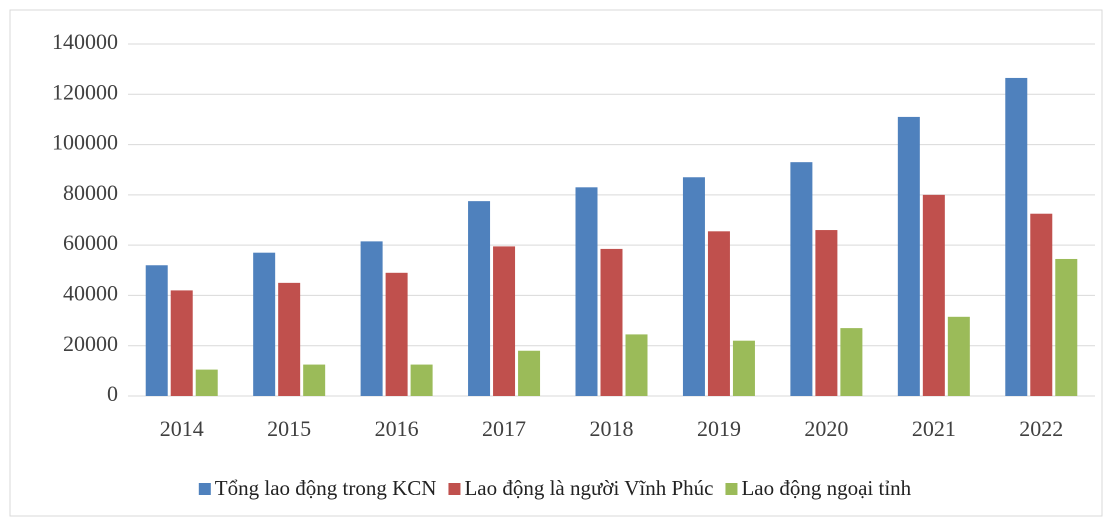 The height and width of the screenshot is (517, 1107). Describe the element at coordinates (289, 428) in the screenshot. I see `x-tick-label: 2015` at that location.